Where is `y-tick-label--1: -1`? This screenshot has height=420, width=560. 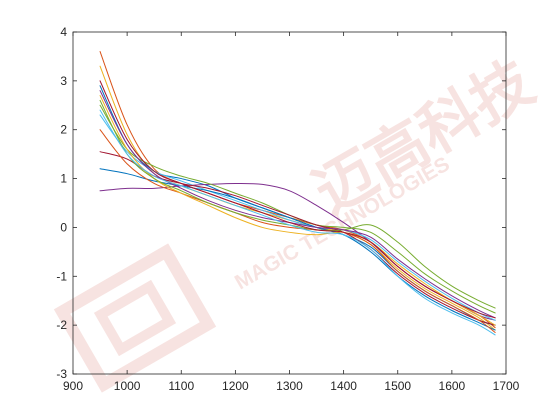
y-tick-label--1: -1 is located at coordinates (61, 276).